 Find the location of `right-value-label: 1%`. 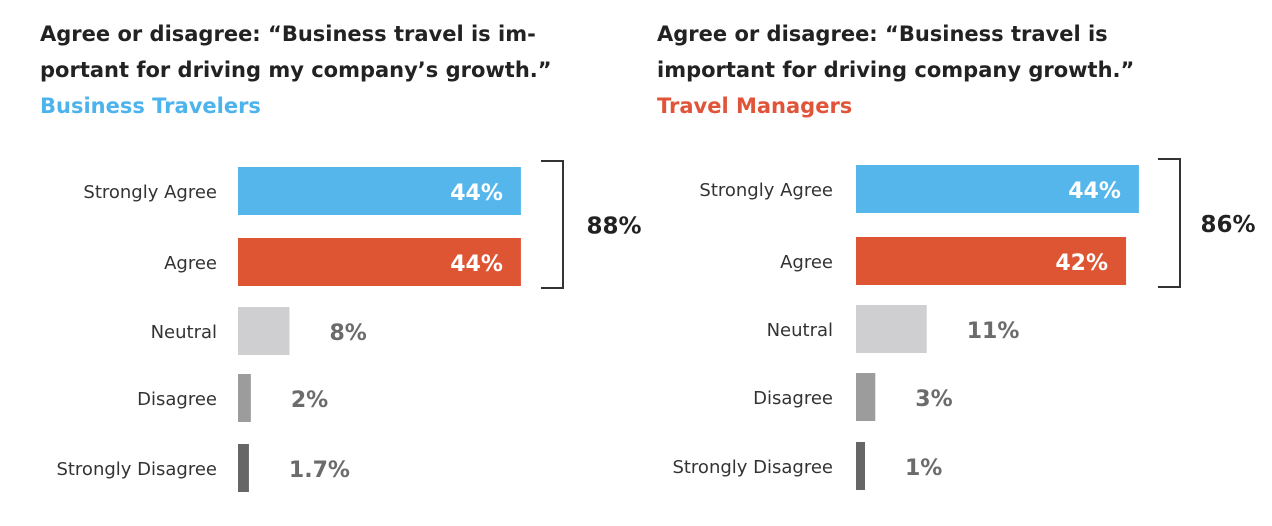

right-value-label: 1% is located at coordinates (923, 468).